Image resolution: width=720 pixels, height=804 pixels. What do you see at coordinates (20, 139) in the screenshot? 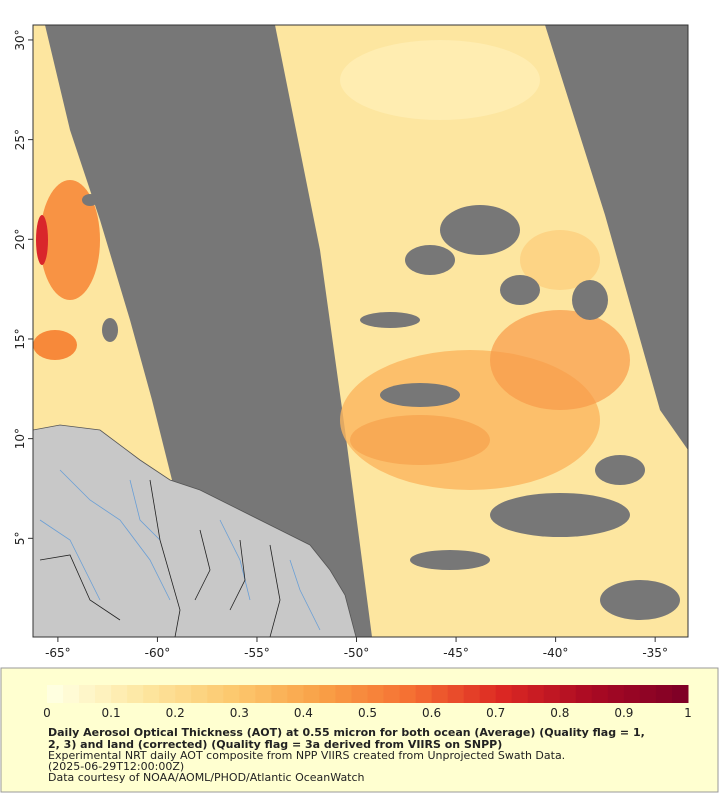
I see `lat-tick-label: 25°` at bounding box center [20, 139].